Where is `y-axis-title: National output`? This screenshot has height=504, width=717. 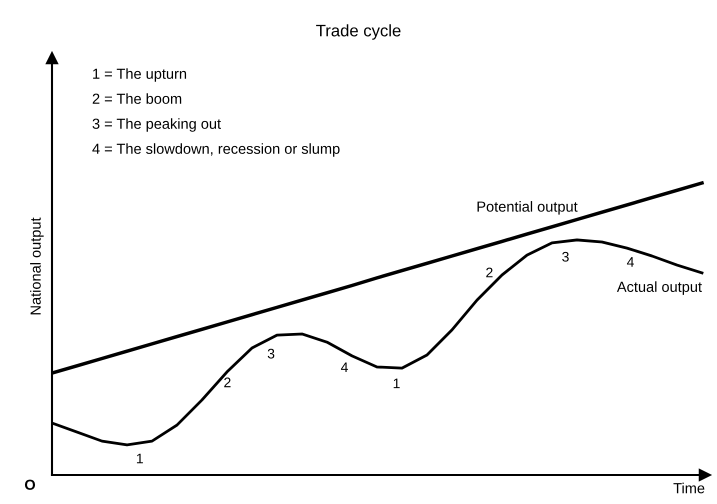
y-axis-title: National output is located at coordinates (37, 266).